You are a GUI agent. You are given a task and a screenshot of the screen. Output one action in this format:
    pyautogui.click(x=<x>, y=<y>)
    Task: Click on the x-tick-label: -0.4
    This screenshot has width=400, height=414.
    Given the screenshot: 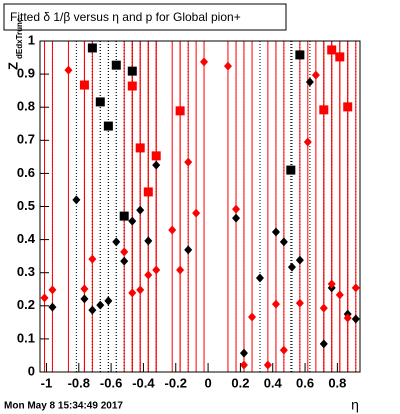 What is the action you would take?
    pyautogui.click(x=143, y=382)
    